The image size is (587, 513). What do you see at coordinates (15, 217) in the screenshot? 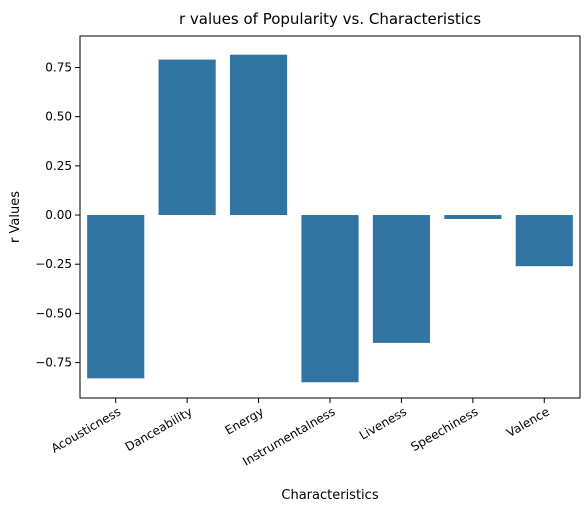
I see `y-axis-label: r Values` at bounding box center [15, 217].